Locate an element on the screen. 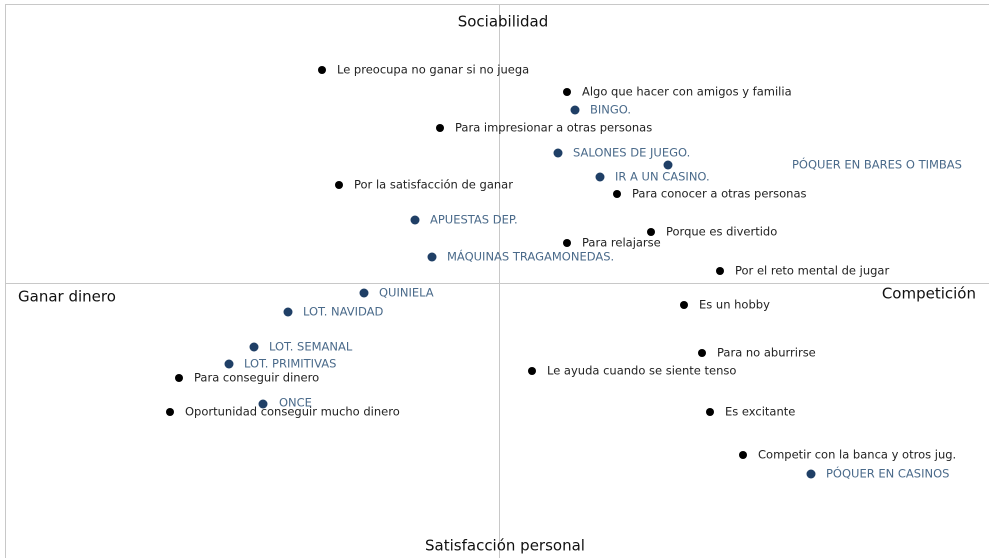 The height and width of the screenshot is (558, 989). game-label: LOT. PRIMITIVAS is located at coordinates (290, 364).